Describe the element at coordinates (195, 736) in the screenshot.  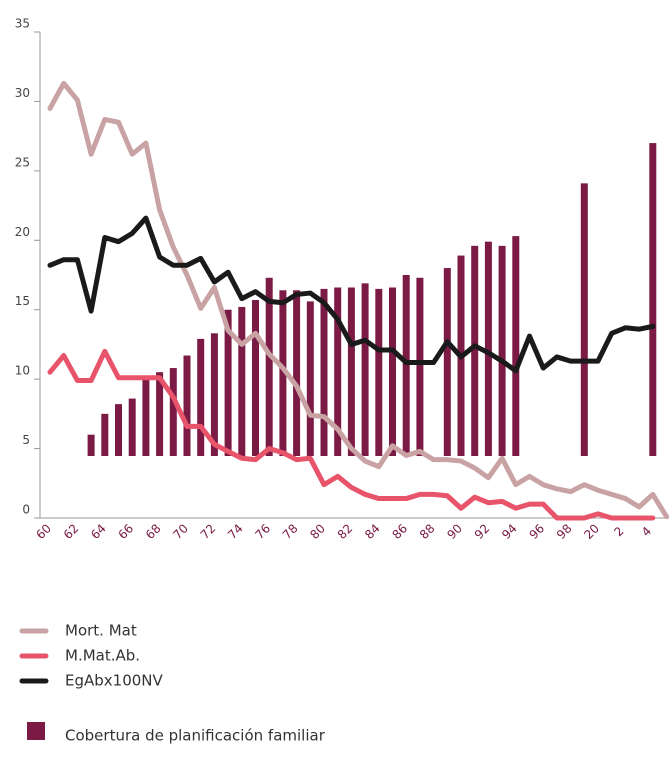
I see `legend-label: Cobertura de planificación familiar` at that location.